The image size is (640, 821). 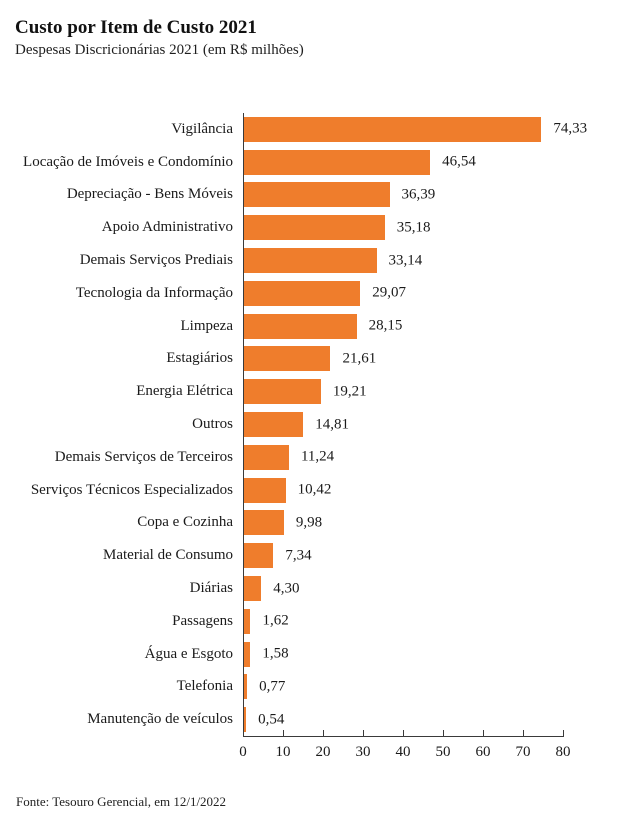 What do you see at coordinates (206, 325) in the screenshot?
I see `category-label: Limpeza` at bounding box center [206, 325].